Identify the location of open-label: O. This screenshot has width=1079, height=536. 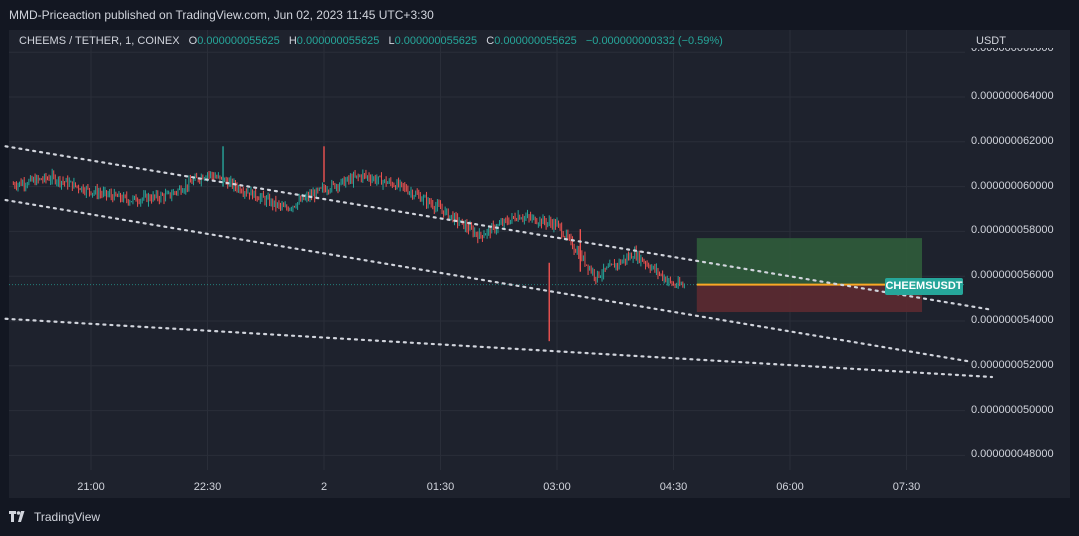
(193, 41).